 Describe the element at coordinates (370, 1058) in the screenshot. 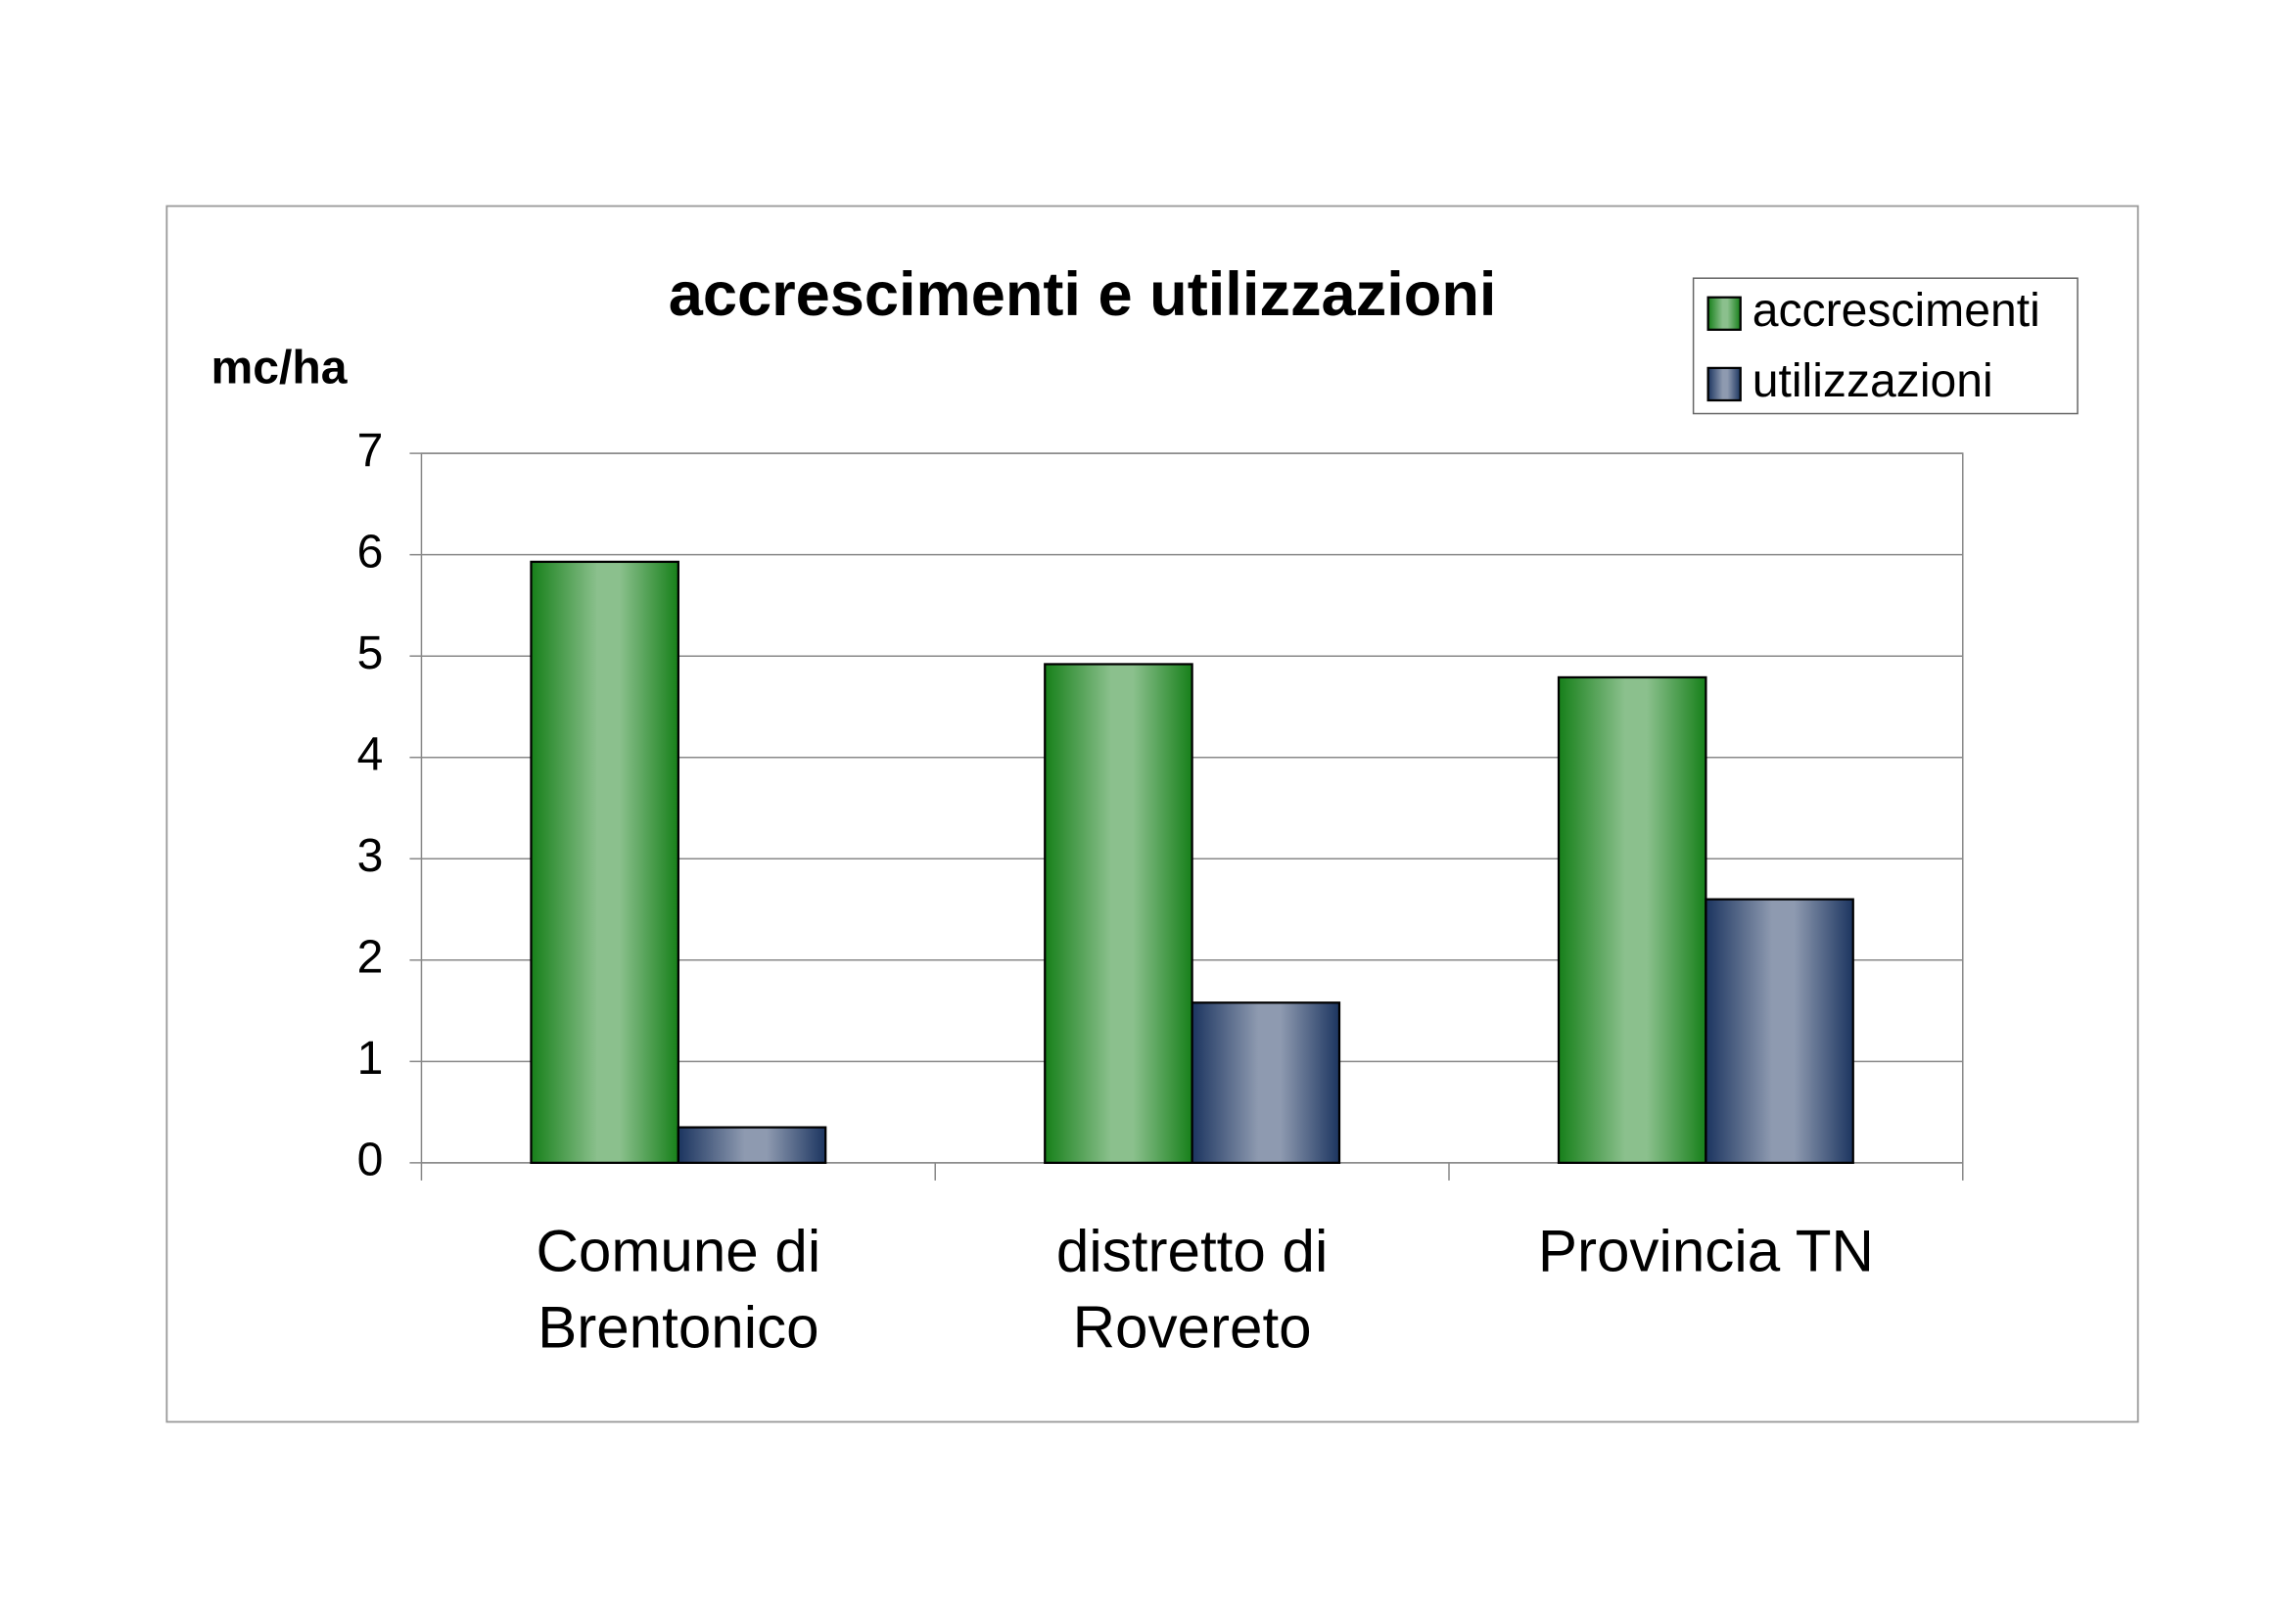

I see `y-tick-label: 1` at that location.